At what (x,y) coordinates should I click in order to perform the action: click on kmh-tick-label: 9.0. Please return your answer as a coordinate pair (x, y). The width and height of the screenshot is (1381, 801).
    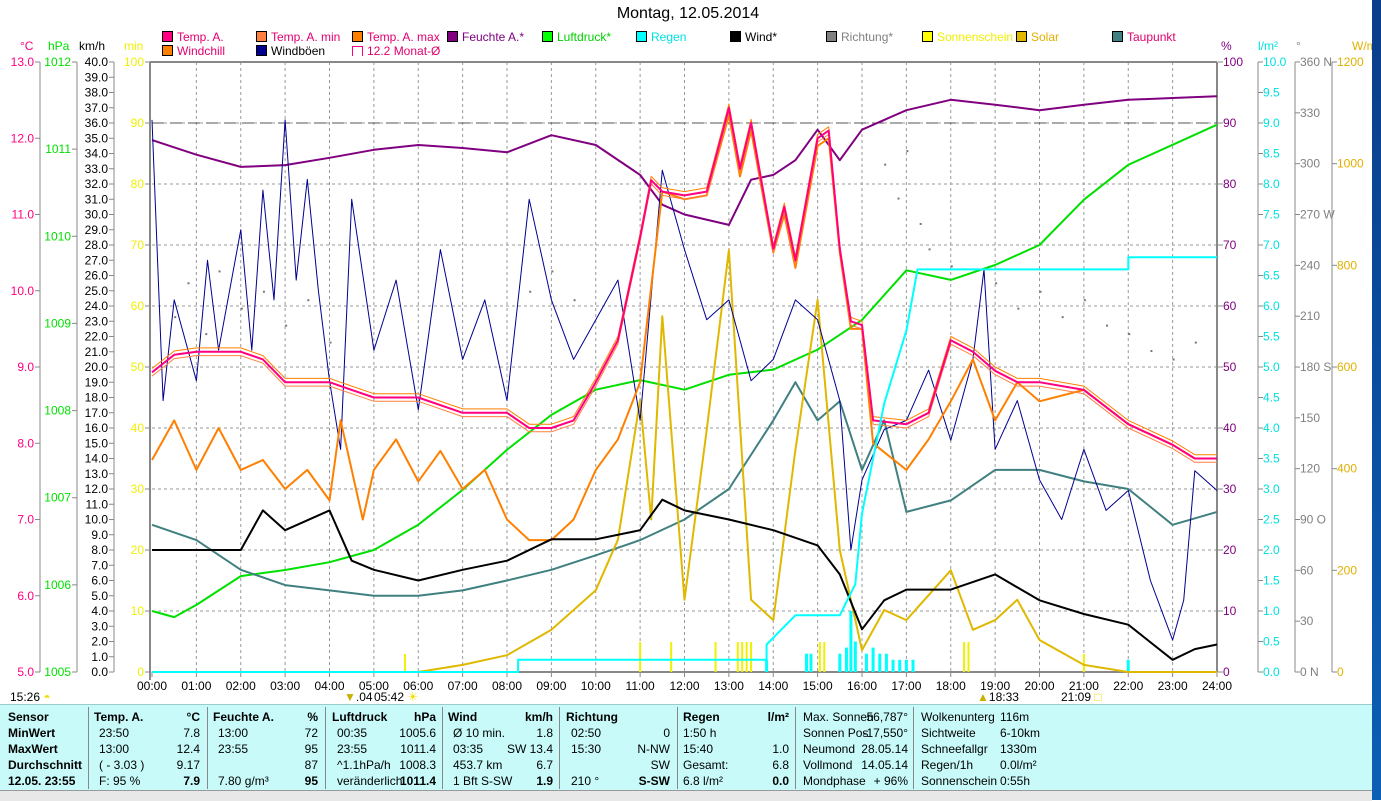
    Looking at the image, I should click on (99, 535).